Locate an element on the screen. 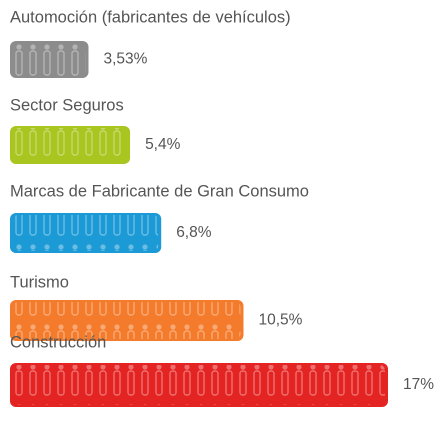 This screenshot has width=444, height=432. category-label: Turismo is located at coordinates (39, 282).